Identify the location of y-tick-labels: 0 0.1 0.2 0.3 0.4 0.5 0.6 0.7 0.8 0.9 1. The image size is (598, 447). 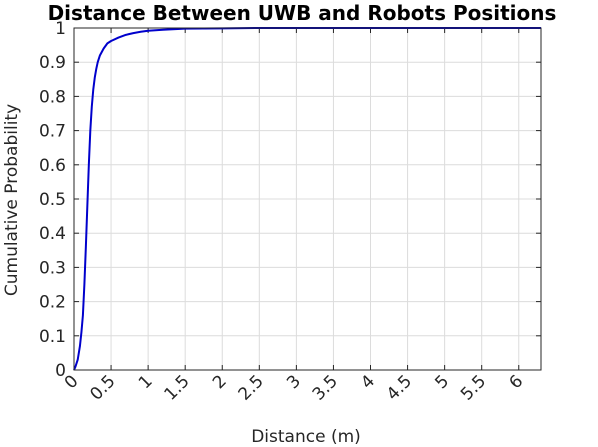
(52, 200).